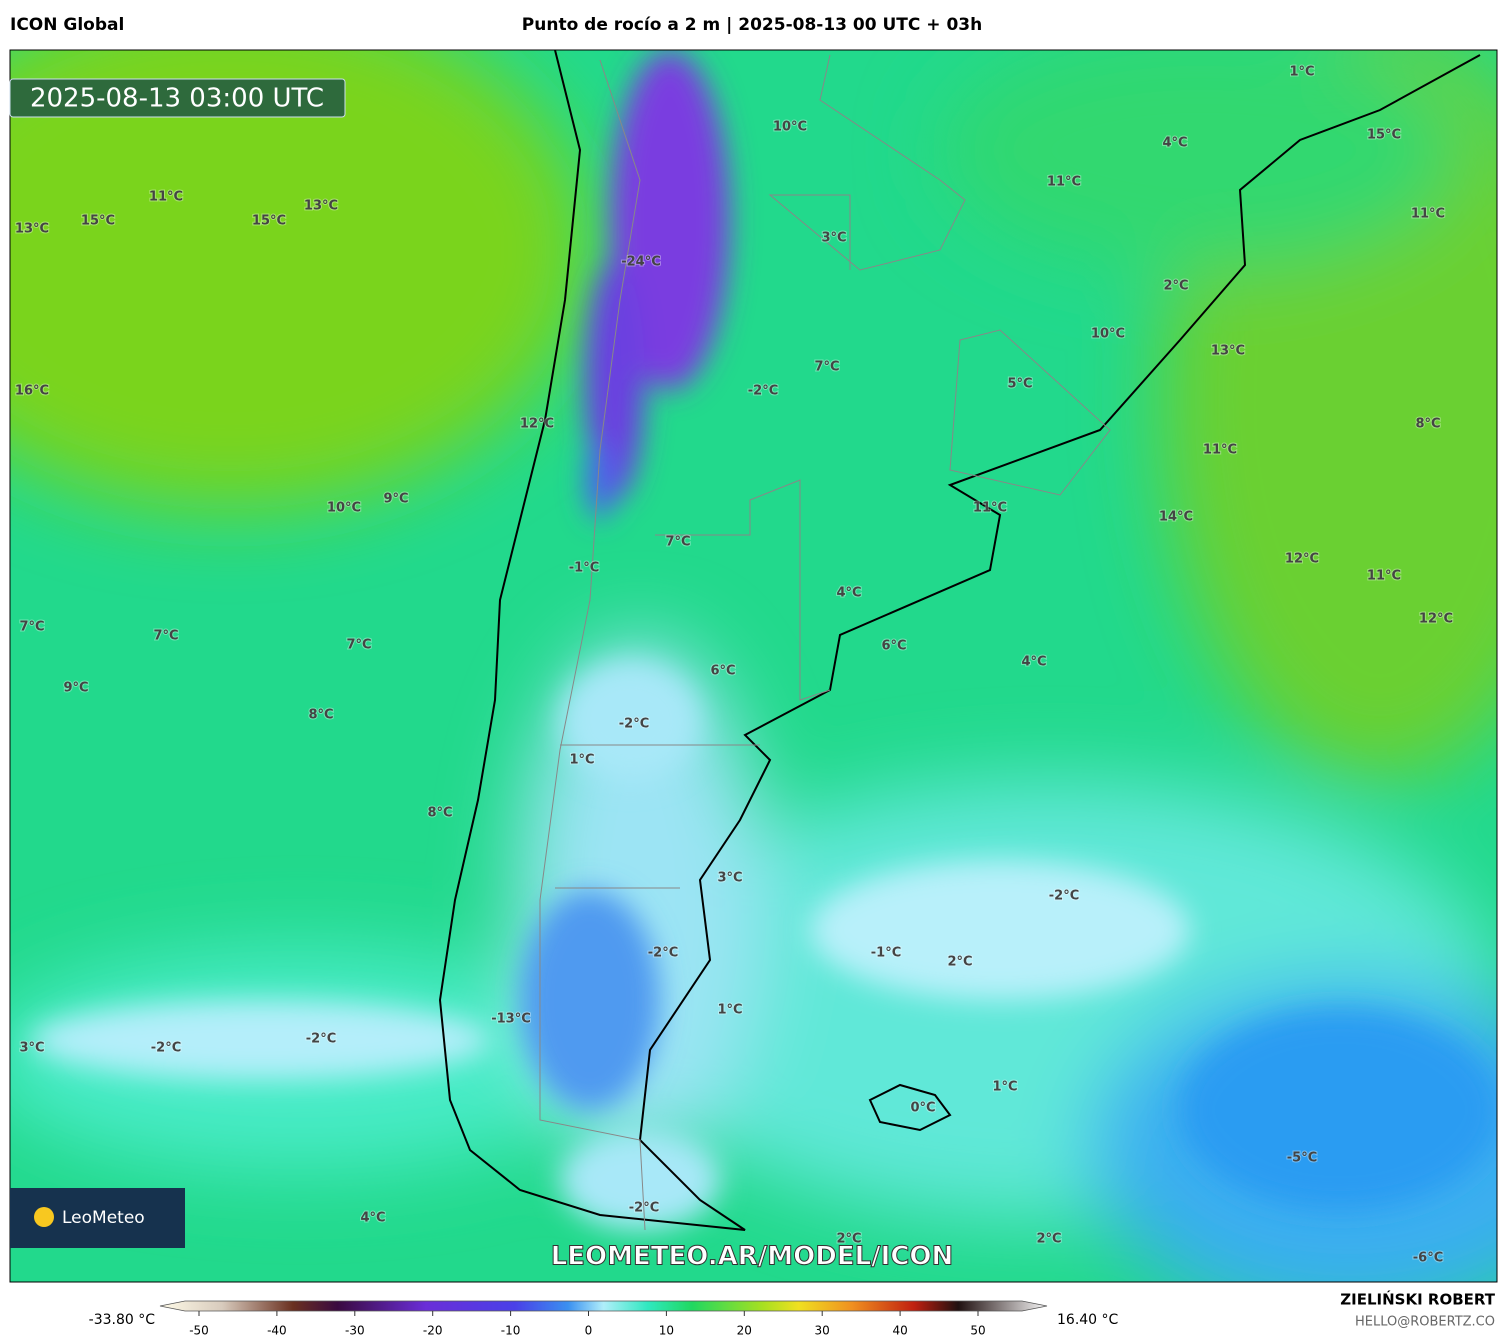  Describe the element at coordinates (641, 262) in the screenshot. I see `temperature-label: -24°C` at that location.